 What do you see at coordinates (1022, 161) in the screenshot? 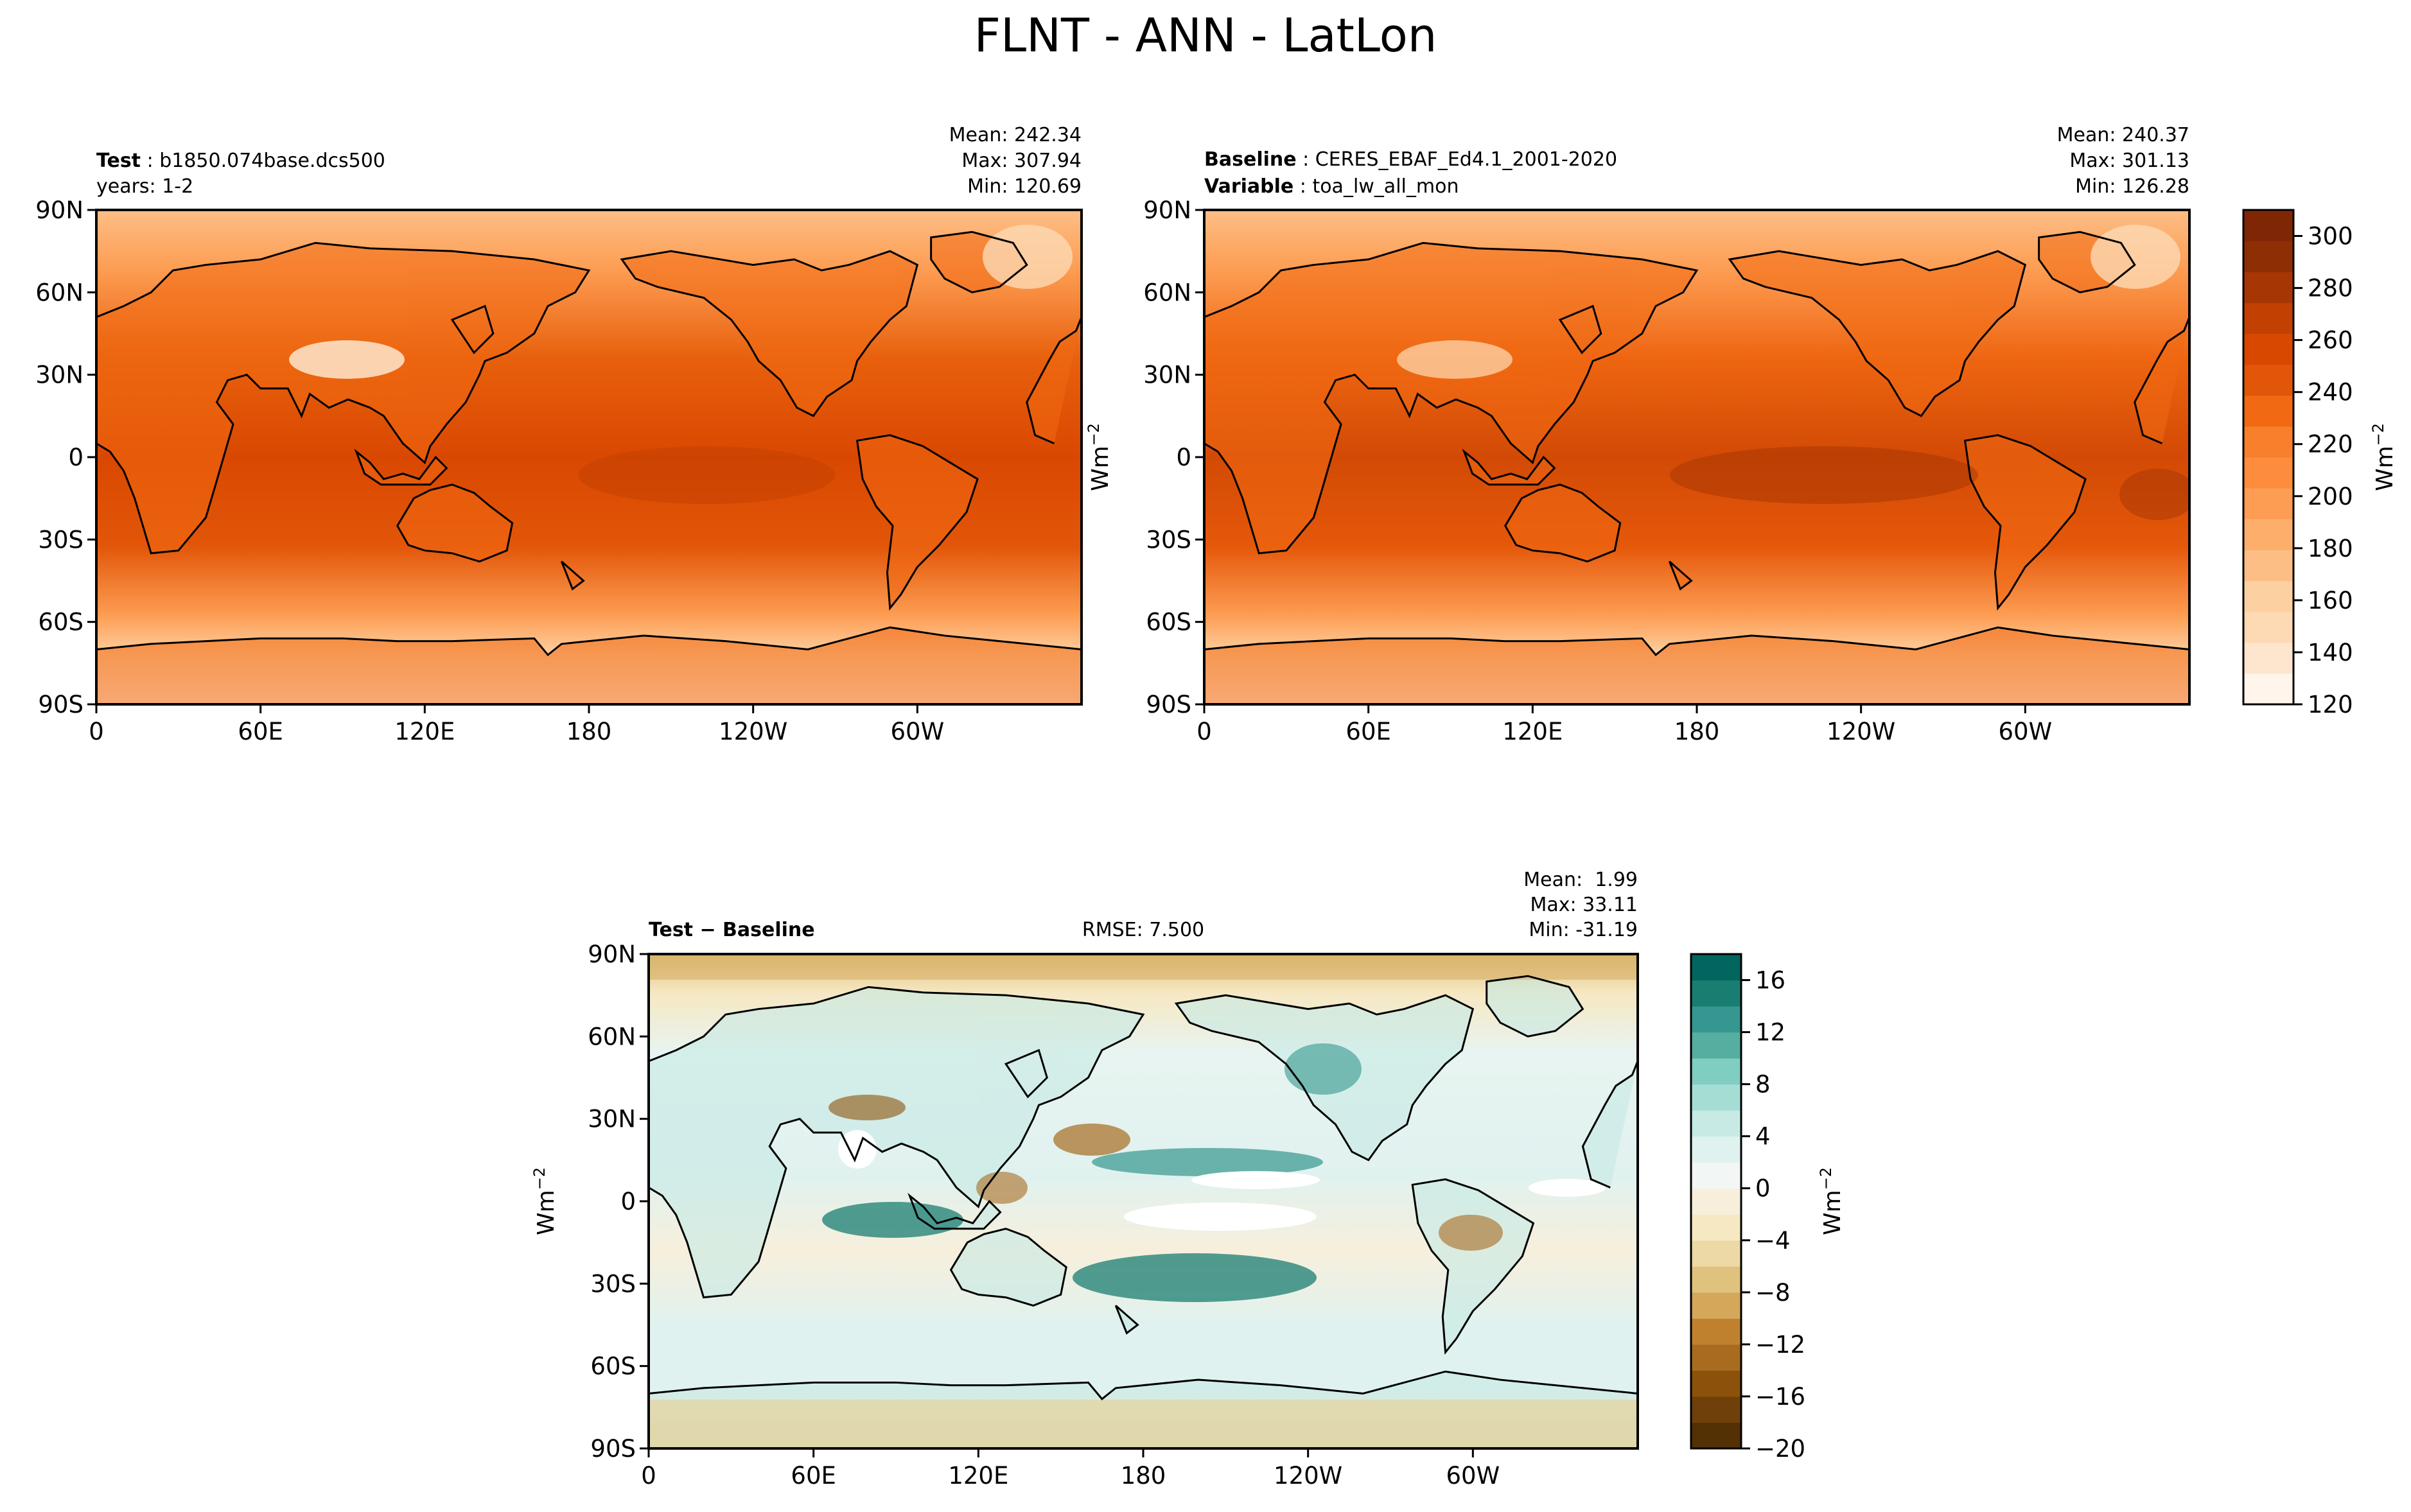
I see `panel-test-stat-max: Max: 307.94` at bounding box center [1022, 161].